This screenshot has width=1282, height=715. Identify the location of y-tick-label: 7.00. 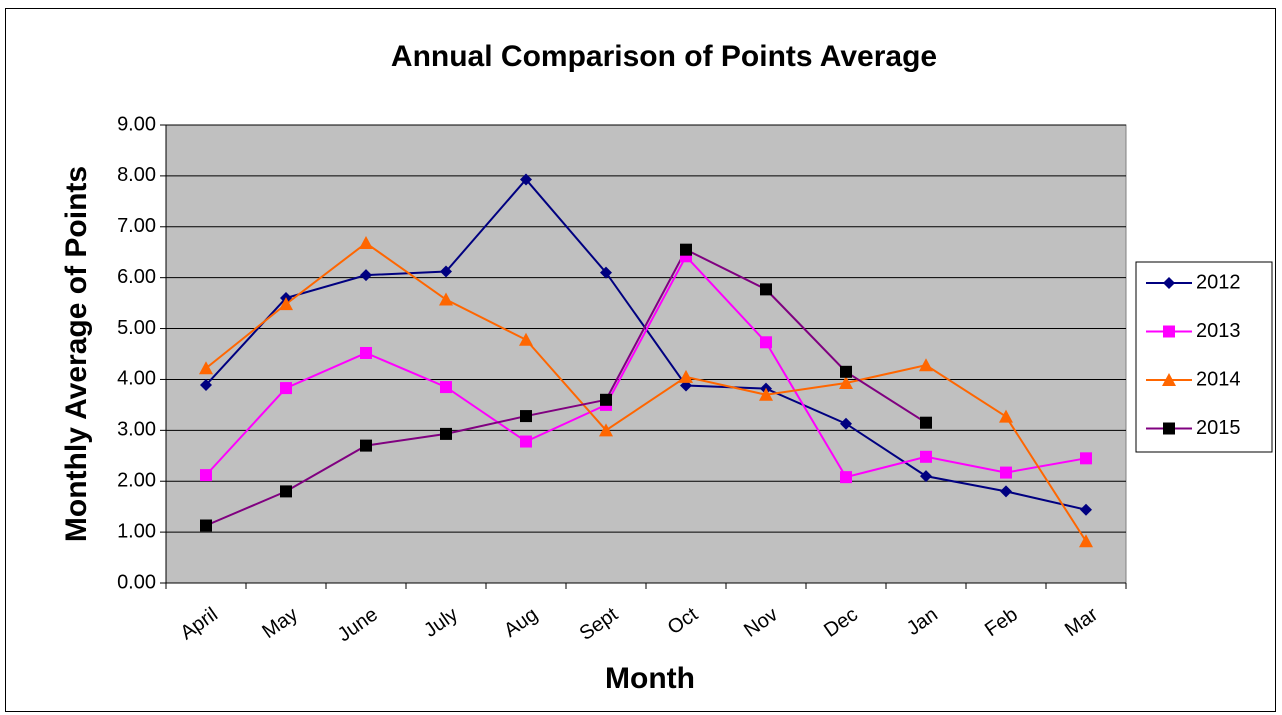
(136, 226).